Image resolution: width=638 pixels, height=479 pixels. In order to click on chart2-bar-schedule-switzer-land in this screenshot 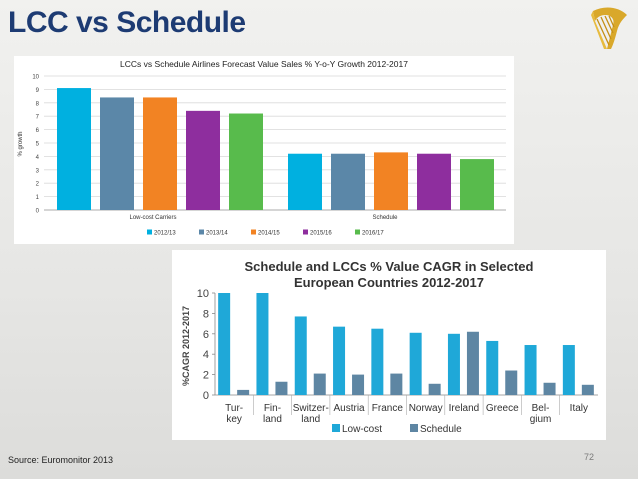, I will do `click(319, 384)`.